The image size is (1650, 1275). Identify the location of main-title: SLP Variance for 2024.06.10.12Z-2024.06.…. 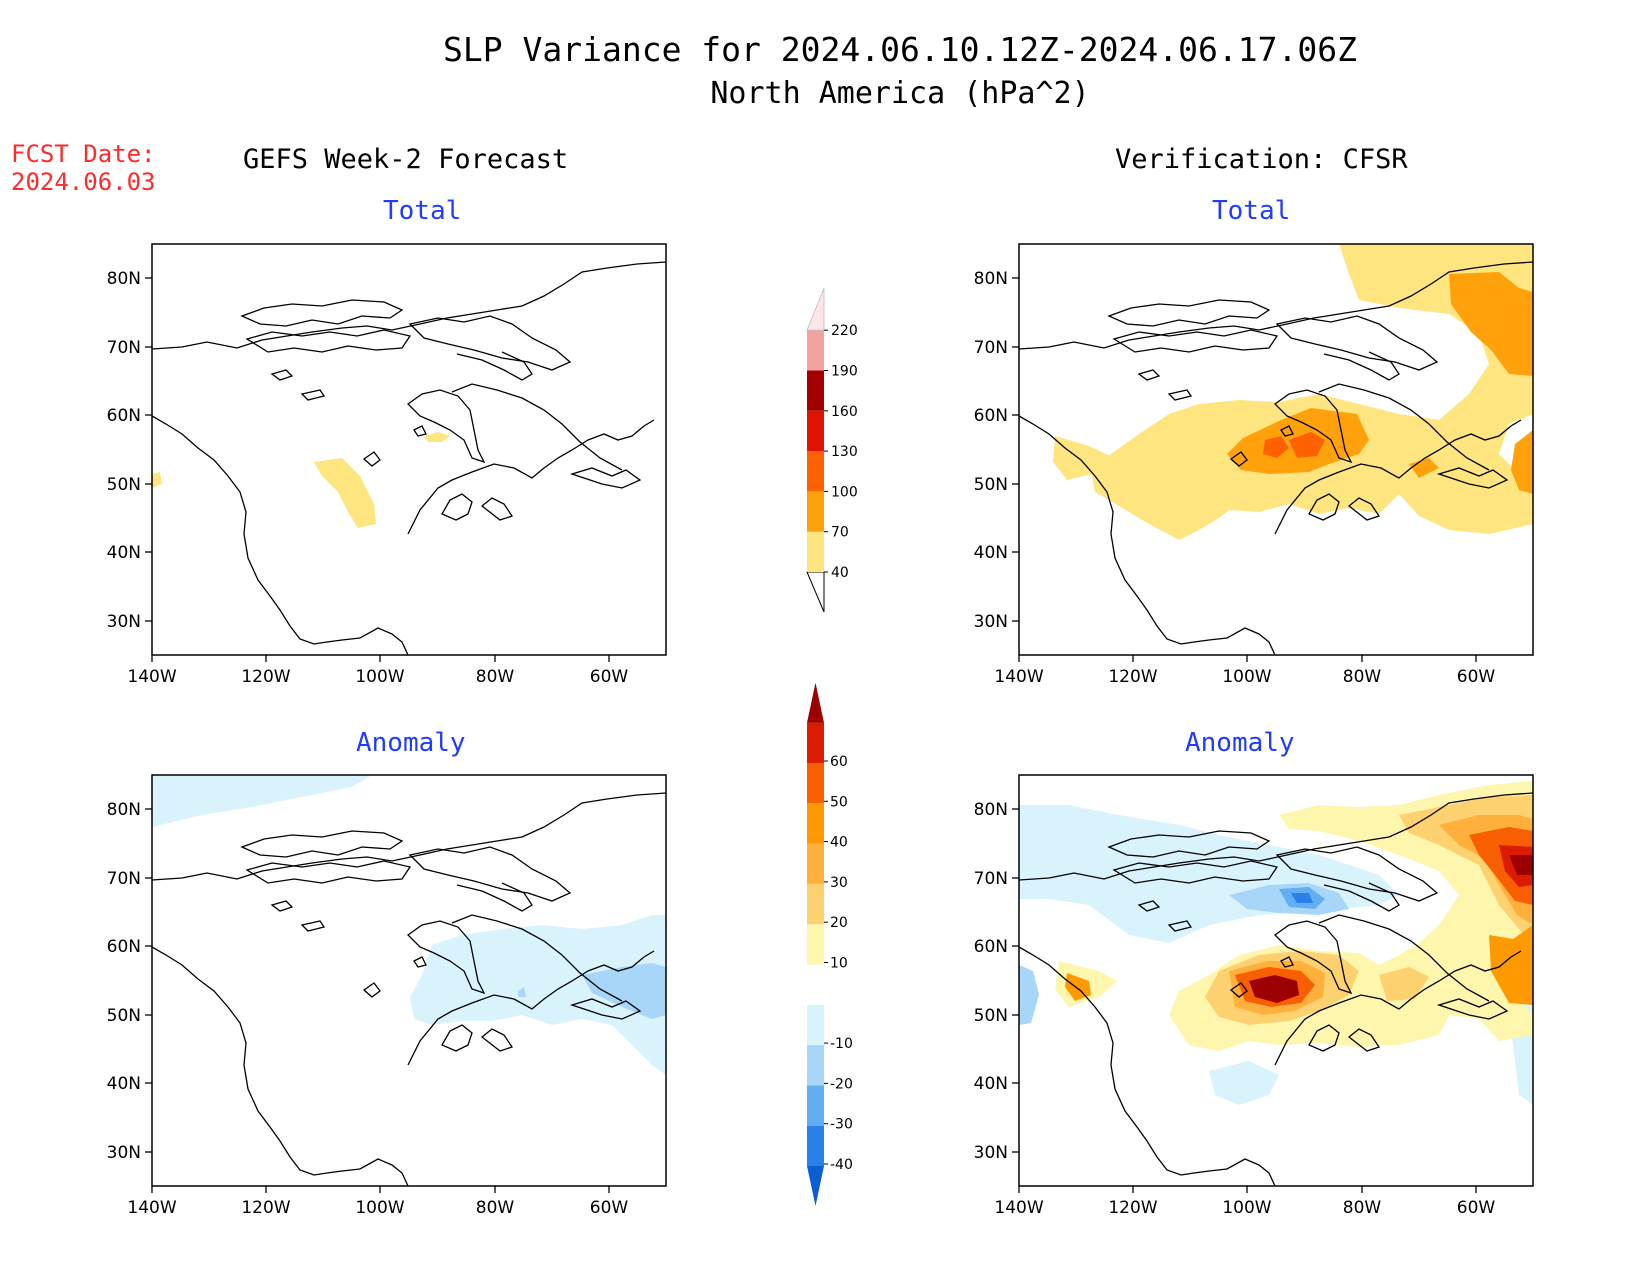
(900, 49).